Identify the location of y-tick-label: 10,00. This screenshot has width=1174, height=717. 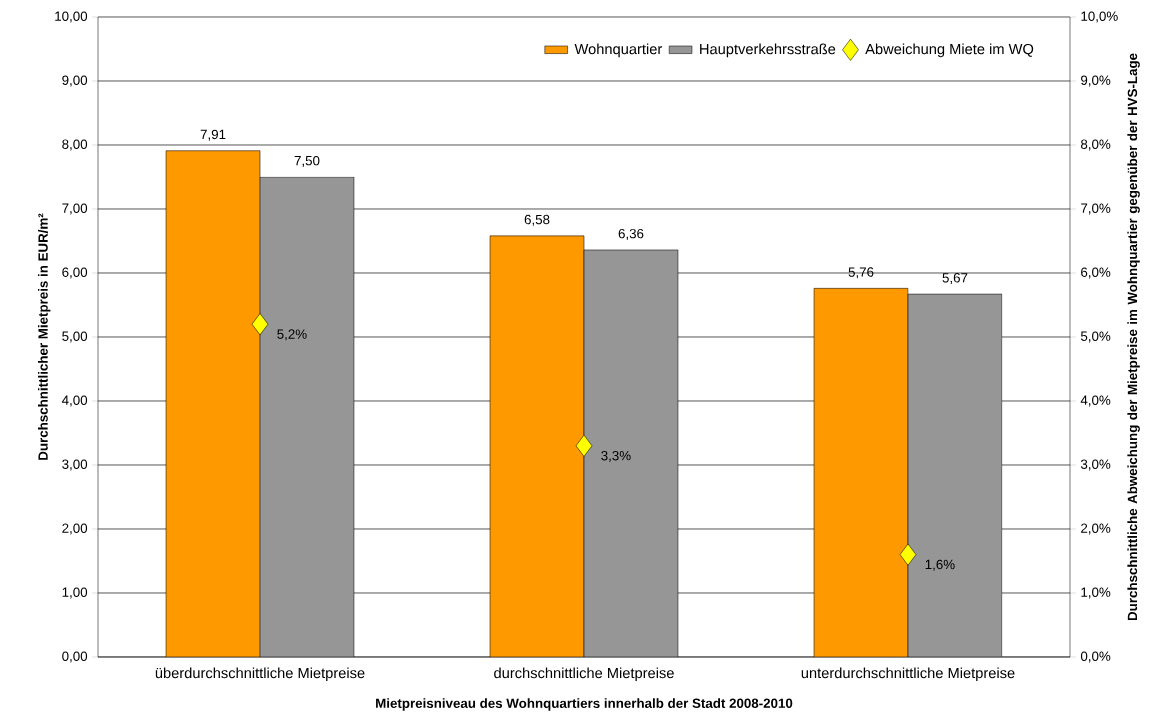
(71, 17).